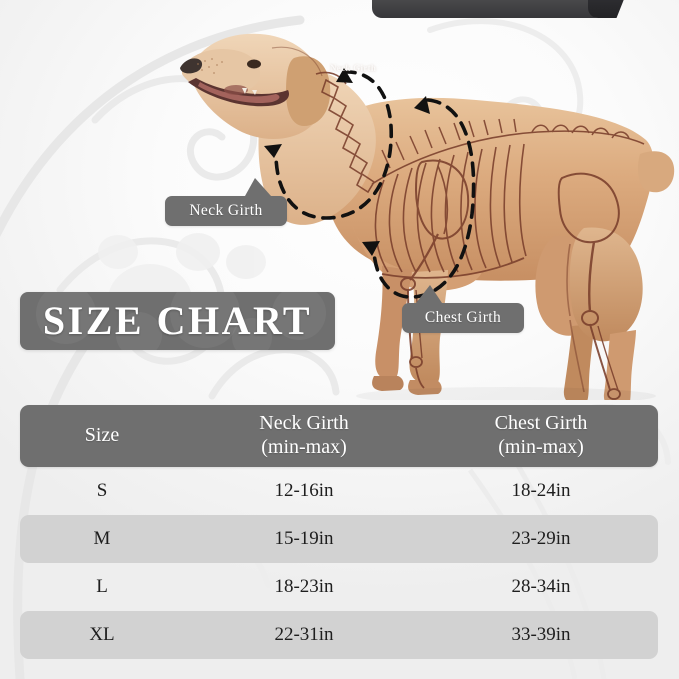  I want to click on callout-neck-label: Neck Girth, so click(226, 210).